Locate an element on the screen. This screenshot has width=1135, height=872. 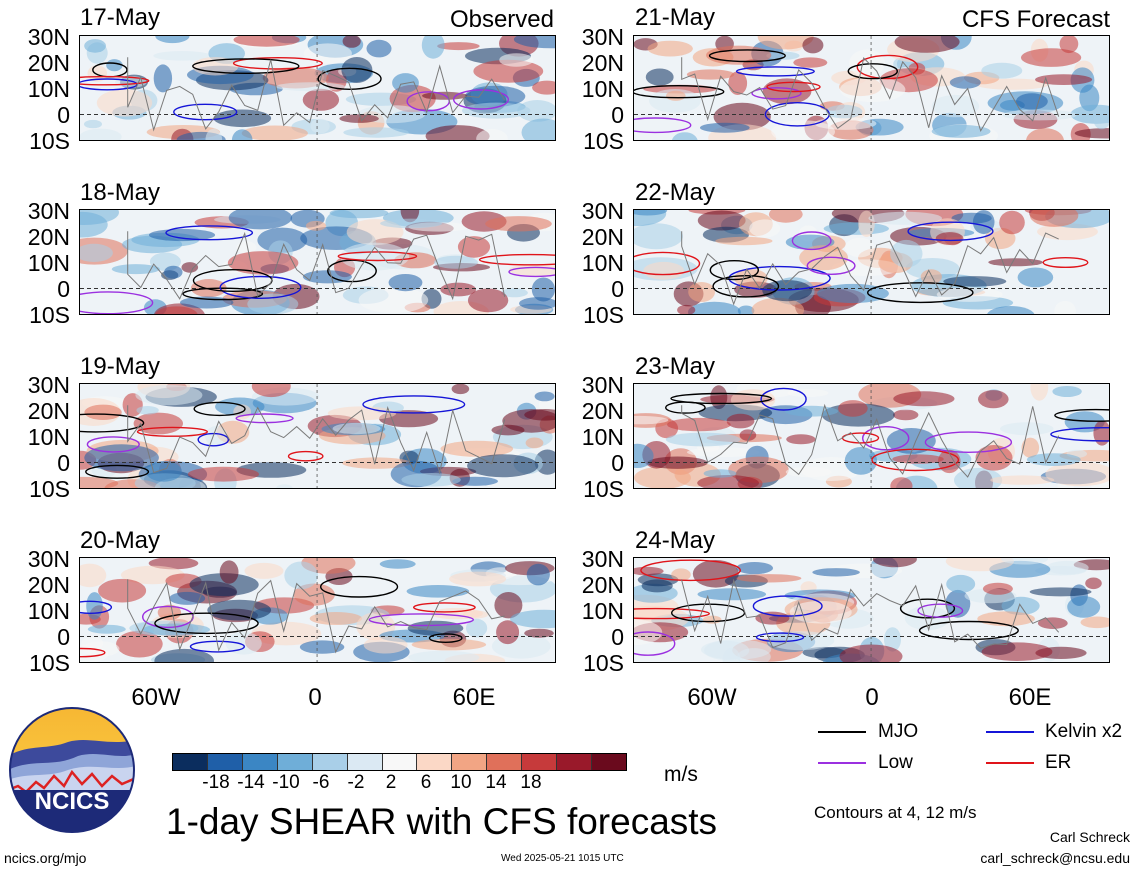
timestamp: Wed 2025-05-21 1015 UTC is located at coordinates (562, 858).